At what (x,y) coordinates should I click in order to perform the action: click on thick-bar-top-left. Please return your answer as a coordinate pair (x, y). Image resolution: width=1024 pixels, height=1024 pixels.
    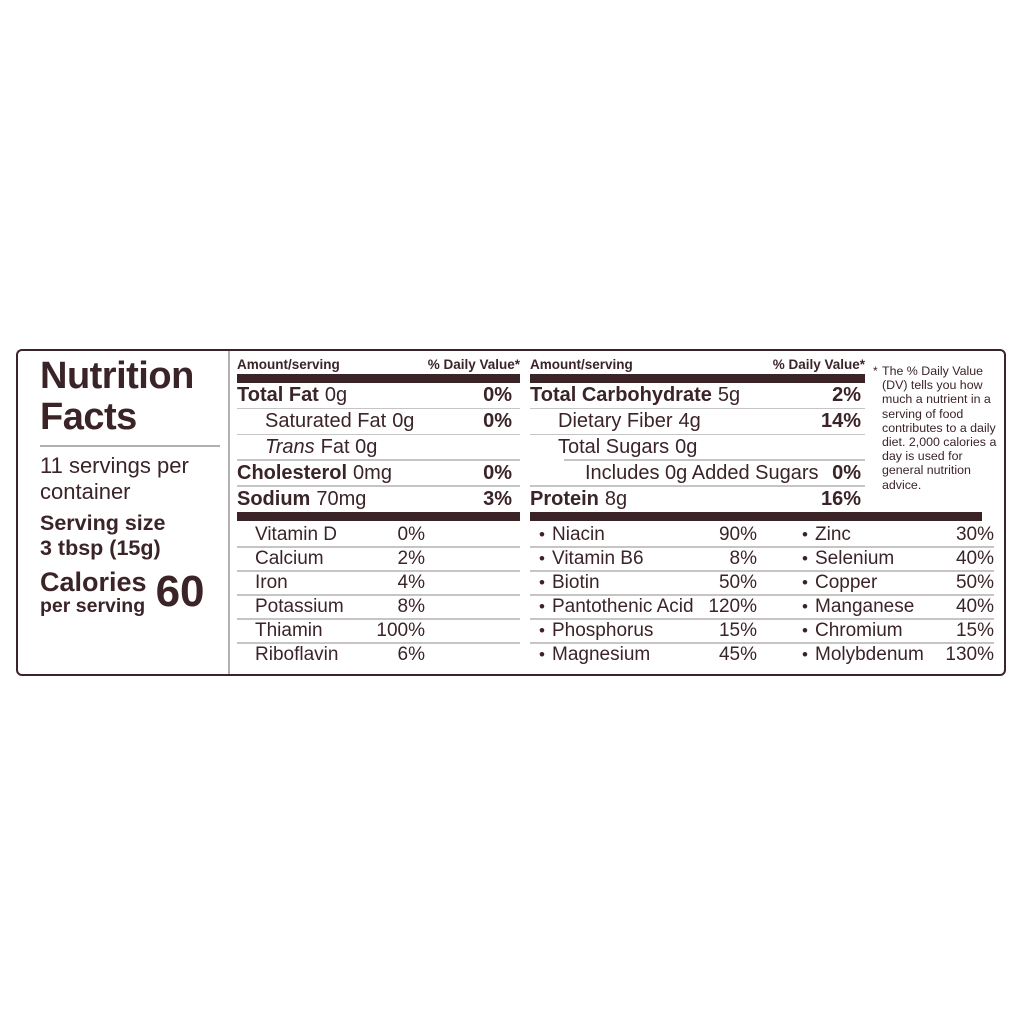
    Looking at the image, I should click on (378, 378).